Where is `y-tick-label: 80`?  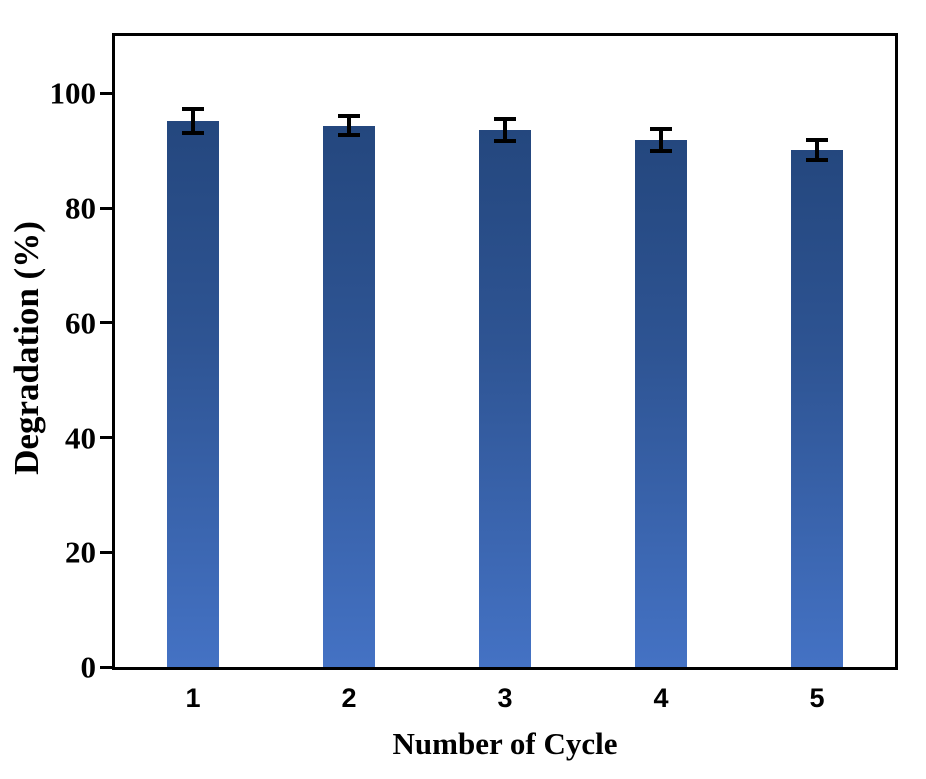
y-tick-label: 80 is located at coordinates (80, 208).